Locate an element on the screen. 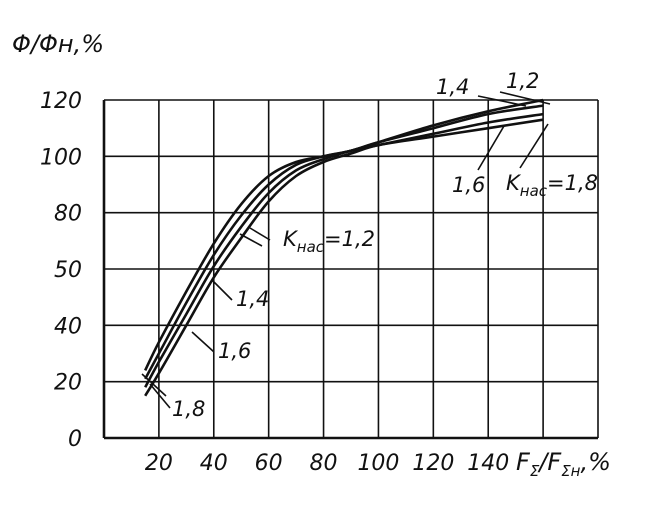 This screenshot has width=661, height=510. x-tick-label: 100 is located at coordinates (378, 463).